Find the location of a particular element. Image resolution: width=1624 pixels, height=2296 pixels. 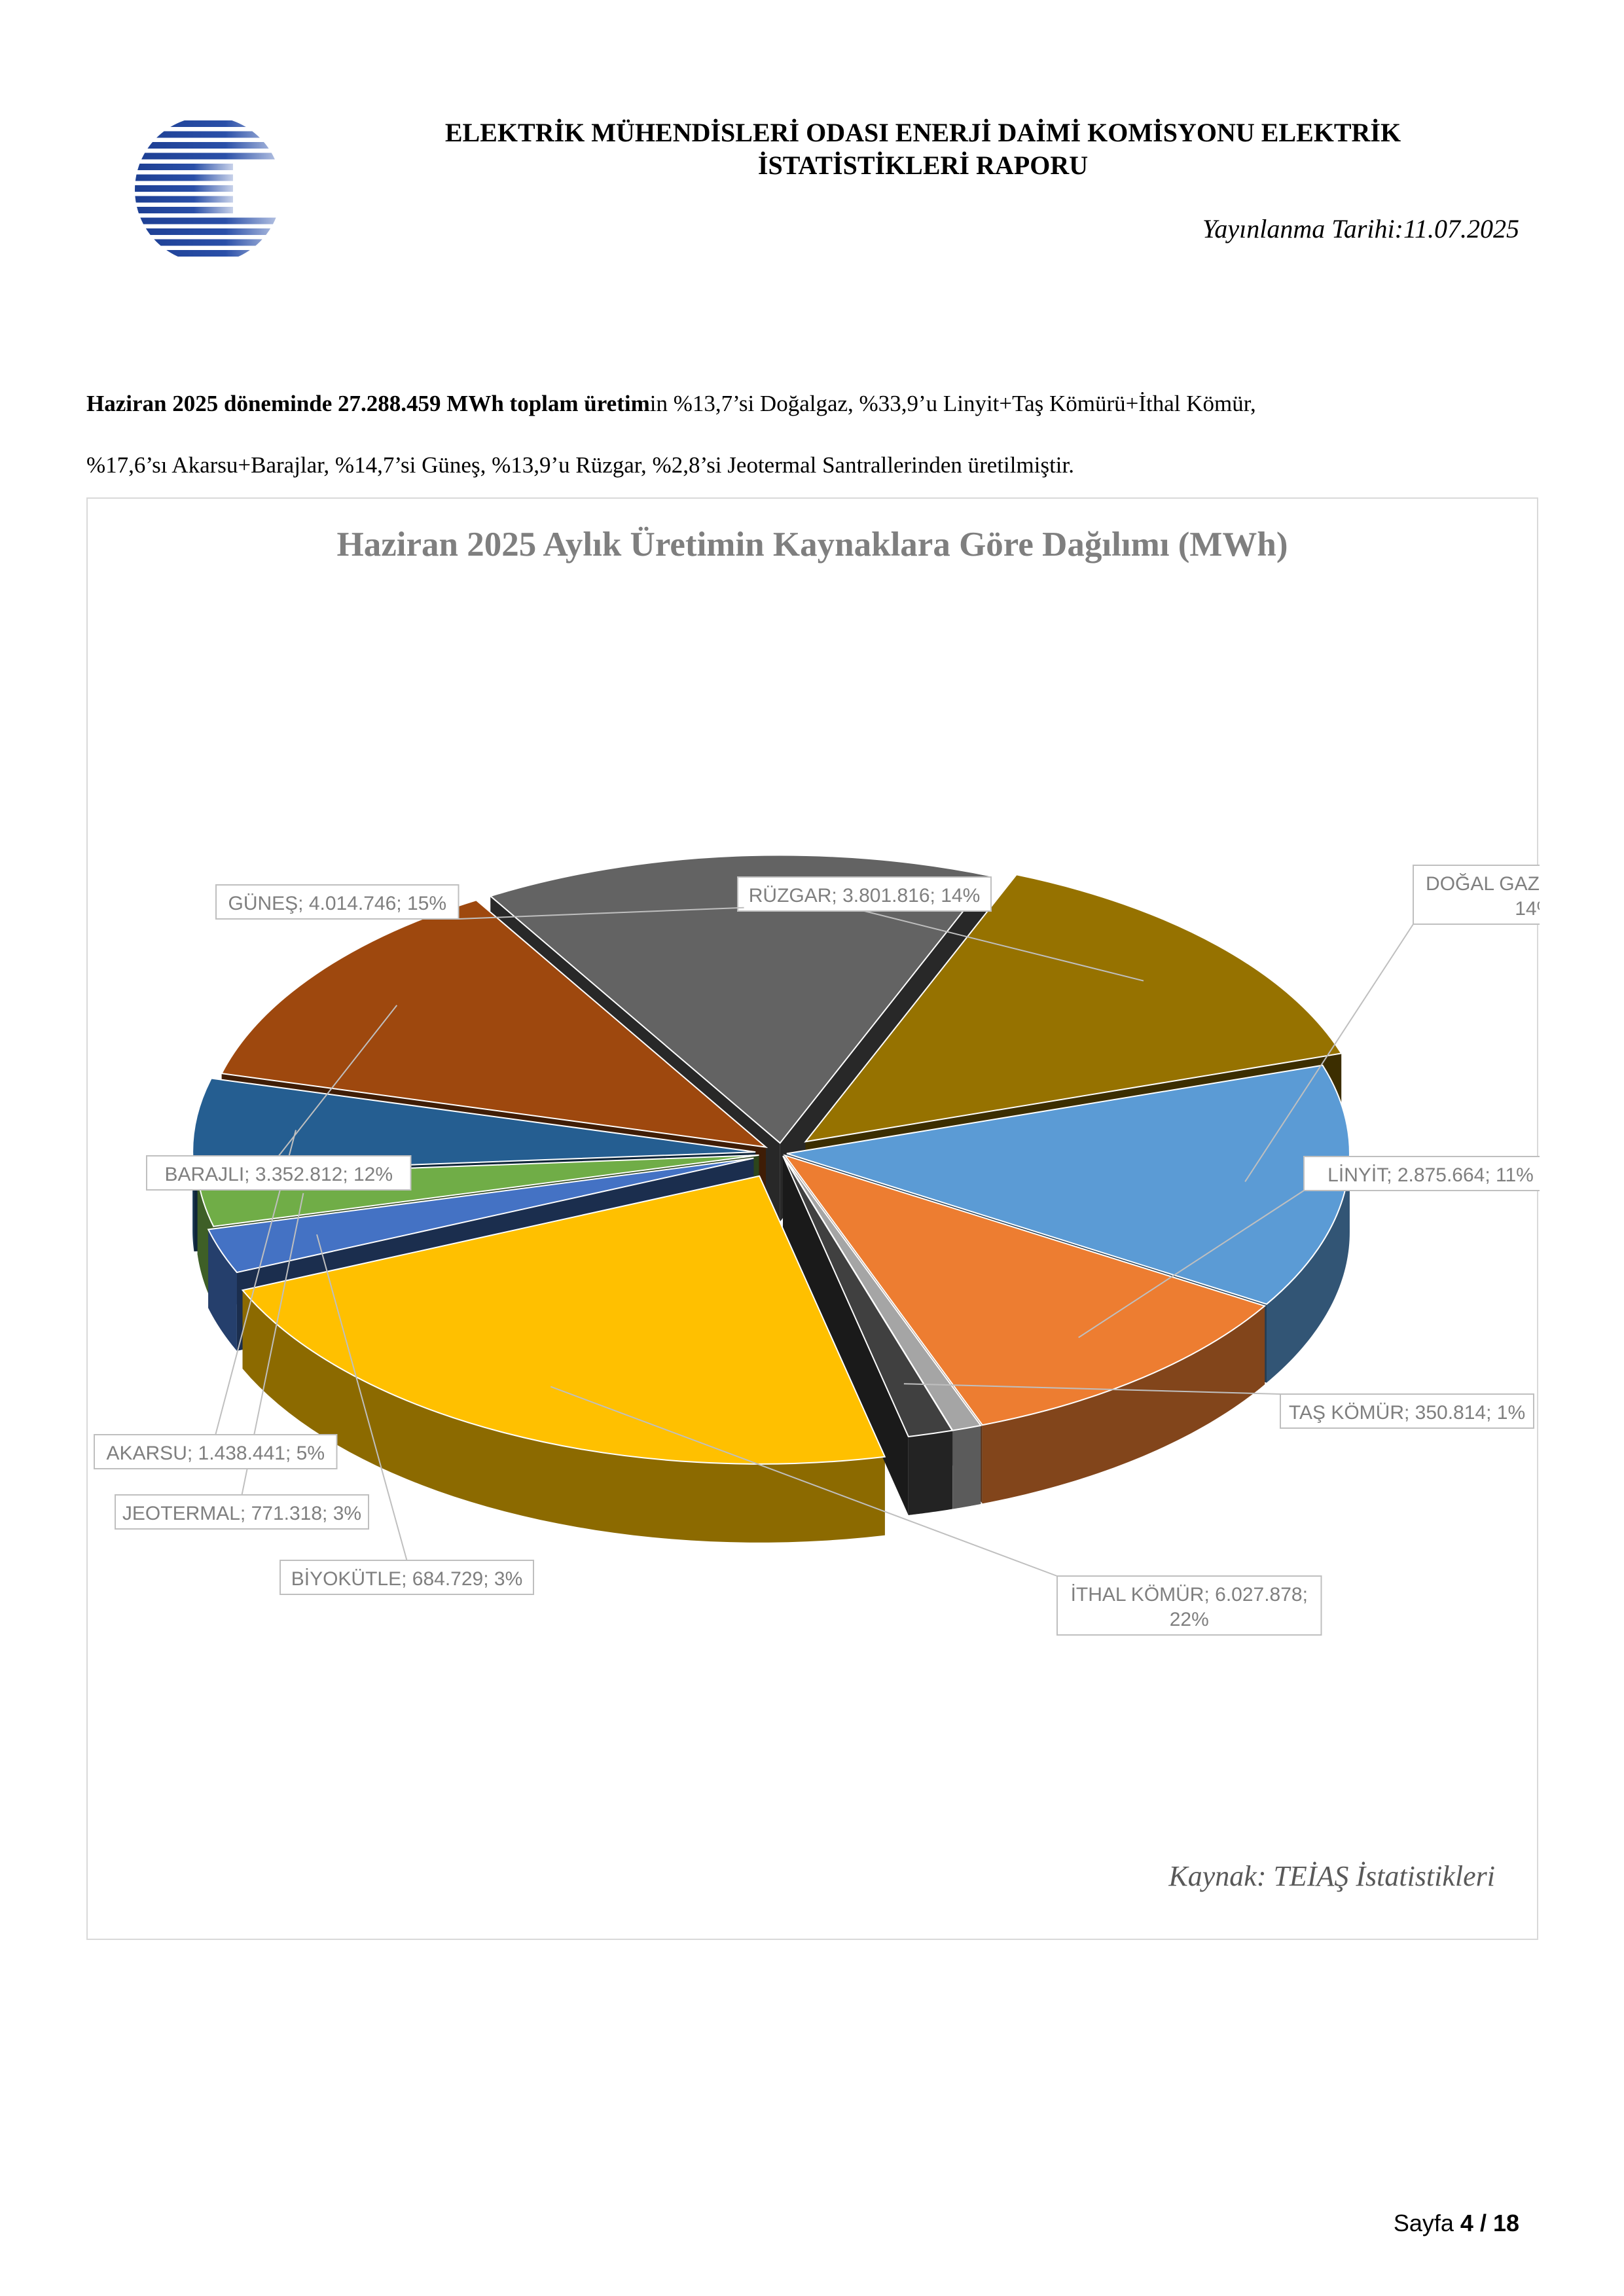

data-label: 14% is located at coordinates (1527, 909).